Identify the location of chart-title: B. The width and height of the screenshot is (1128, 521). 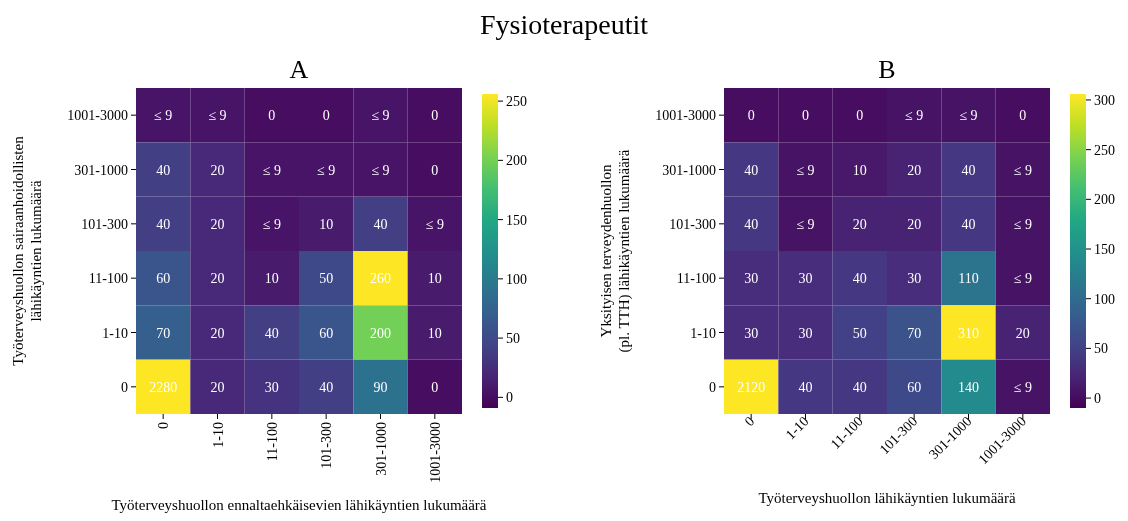
(887, 69).